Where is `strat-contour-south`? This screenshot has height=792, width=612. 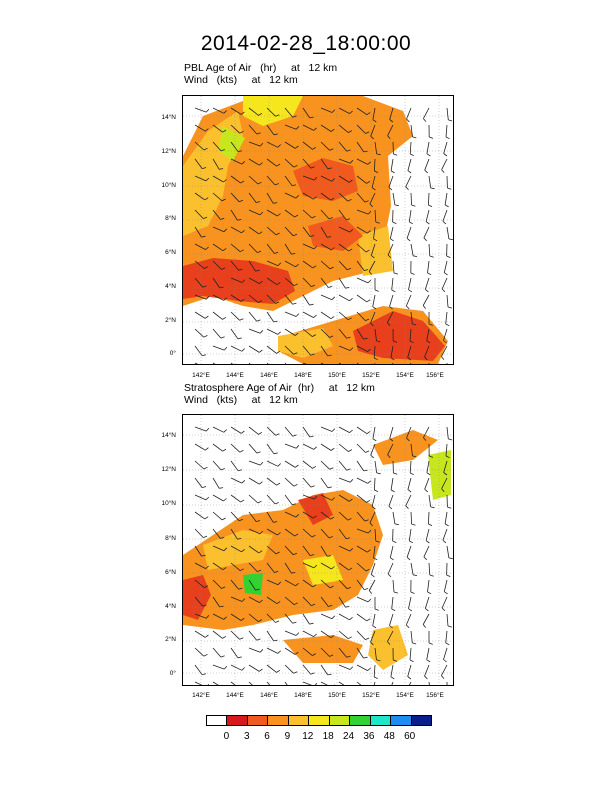
strat-contour-south is located at coordinates (323, 649).